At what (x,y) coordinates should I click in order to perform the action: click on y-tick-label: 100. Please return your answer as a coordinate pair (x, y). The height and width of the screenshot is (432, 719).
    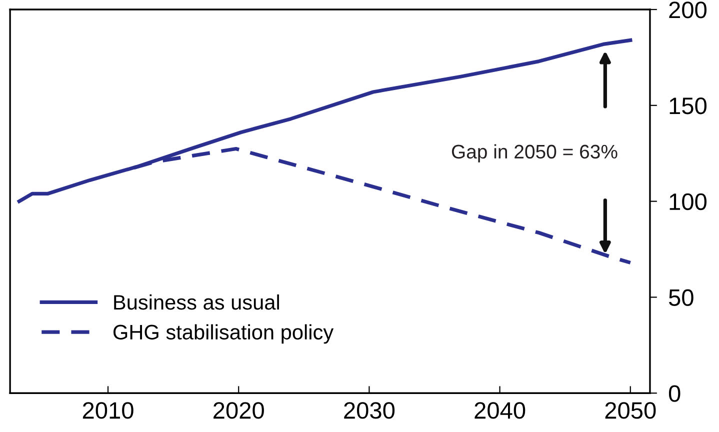
    Looking at the image, I should click on (688, 201).